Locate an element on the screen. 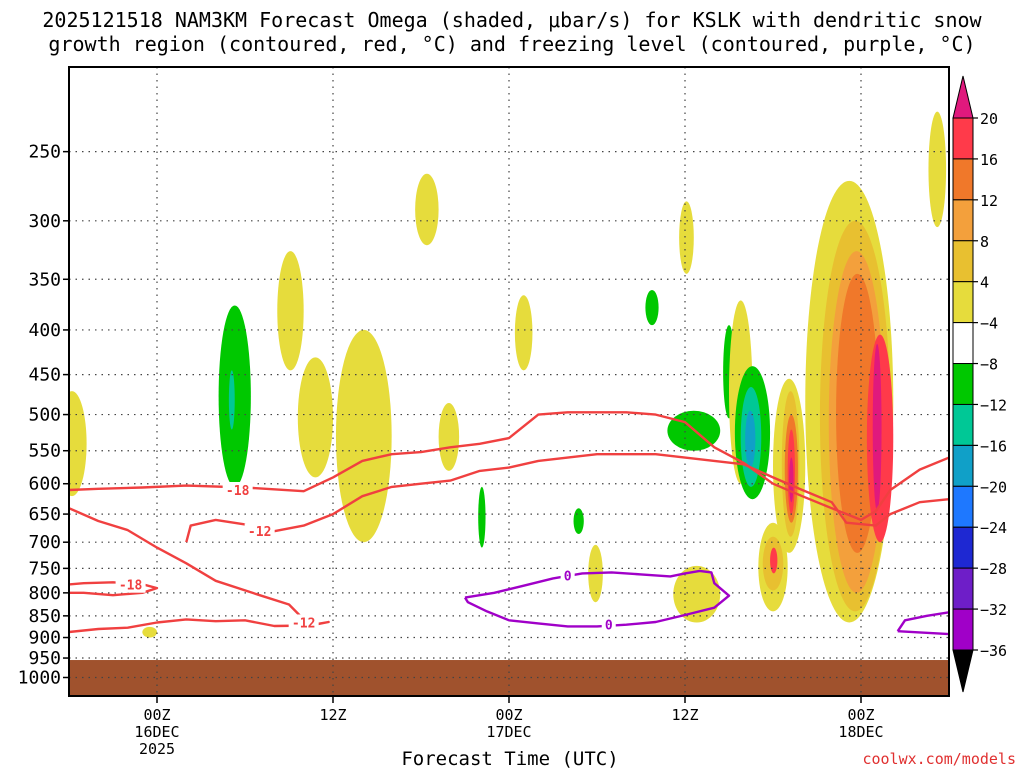 This screenshot has width=1024, height=768. y-tick-label-900: 900 is located at coordinates (44, 638).